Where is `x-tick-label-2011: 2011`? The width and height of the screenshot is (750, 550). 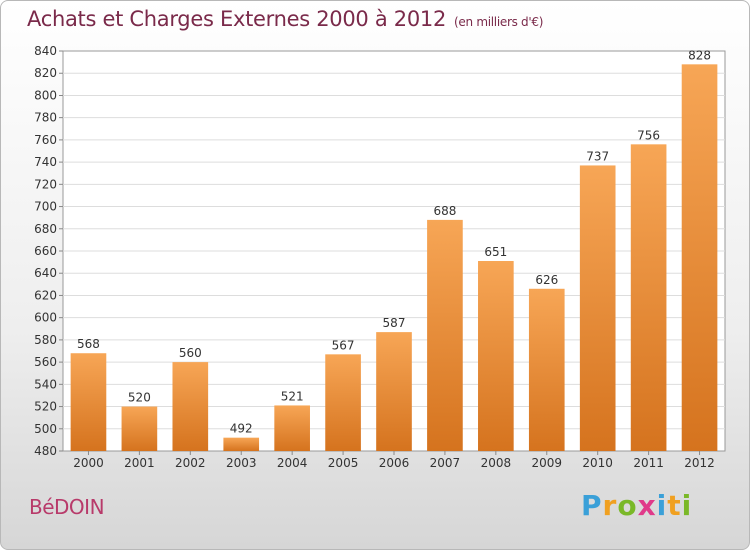 x-tick-label-2011: 2011 is located at coordinates (648, 463).